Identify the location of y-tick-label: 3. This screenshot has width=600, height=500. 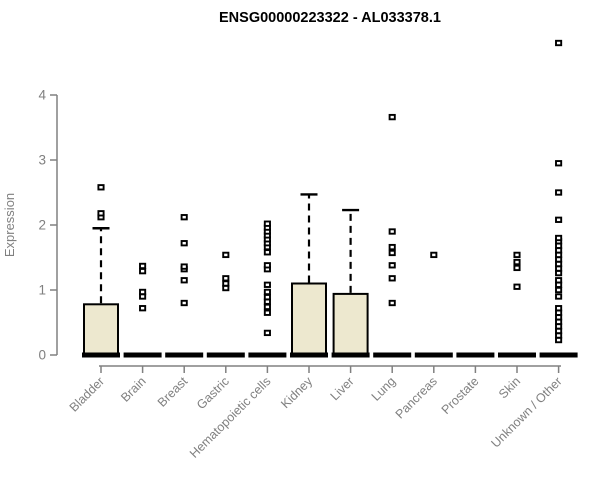
(42, 160).